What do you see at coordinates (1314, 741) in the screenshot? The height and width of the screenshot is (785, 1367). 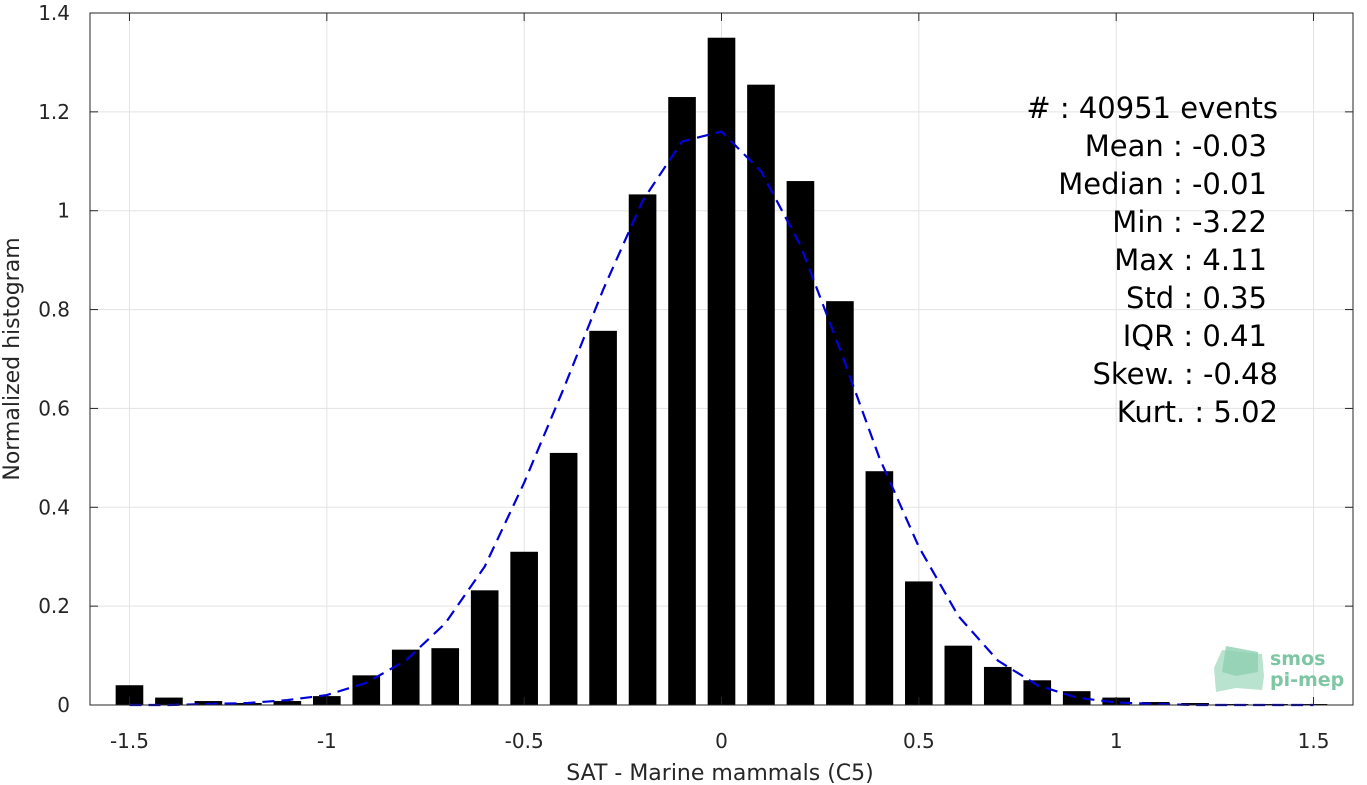 I see `x-tick-label: 1.5` at bounding box center [1314, 741].